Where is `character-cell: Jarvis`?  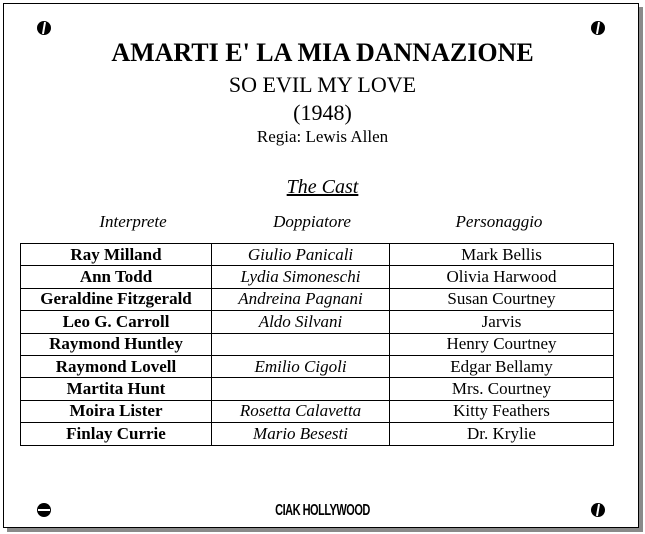 character-cell: Jarvis is located at coordinates (501, 322).